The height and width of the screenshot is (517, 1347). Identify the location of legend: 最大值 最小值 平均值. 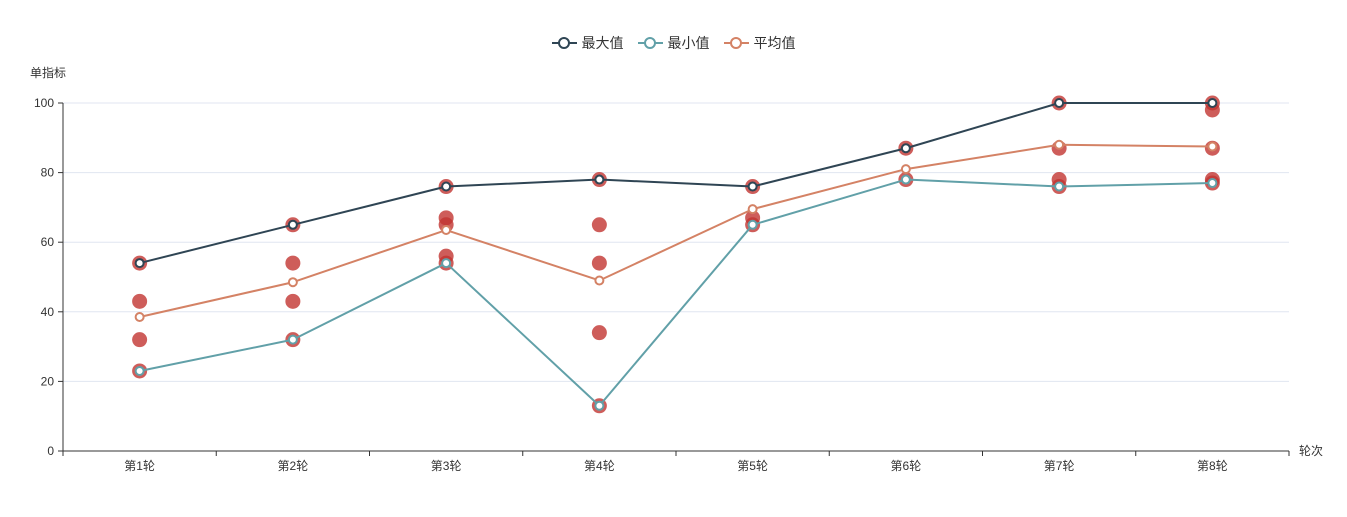
(673, 43).